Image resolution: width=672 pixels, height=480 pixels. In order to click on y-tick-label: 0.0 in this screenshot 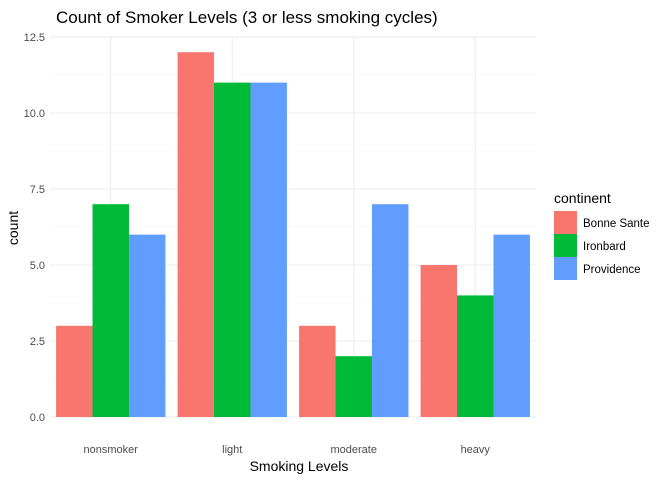, I will do `click(37, 418)`.